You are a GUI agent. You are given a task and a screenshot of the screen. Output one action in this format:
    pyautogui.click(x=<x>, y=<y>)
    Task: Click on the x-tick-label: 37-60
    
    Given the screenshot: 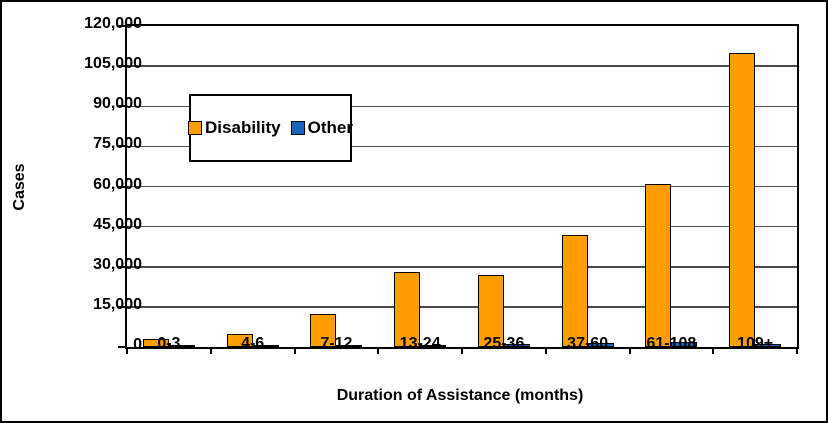 What is the action you would take?
    pyautogui.click(x=588, y=343)
    